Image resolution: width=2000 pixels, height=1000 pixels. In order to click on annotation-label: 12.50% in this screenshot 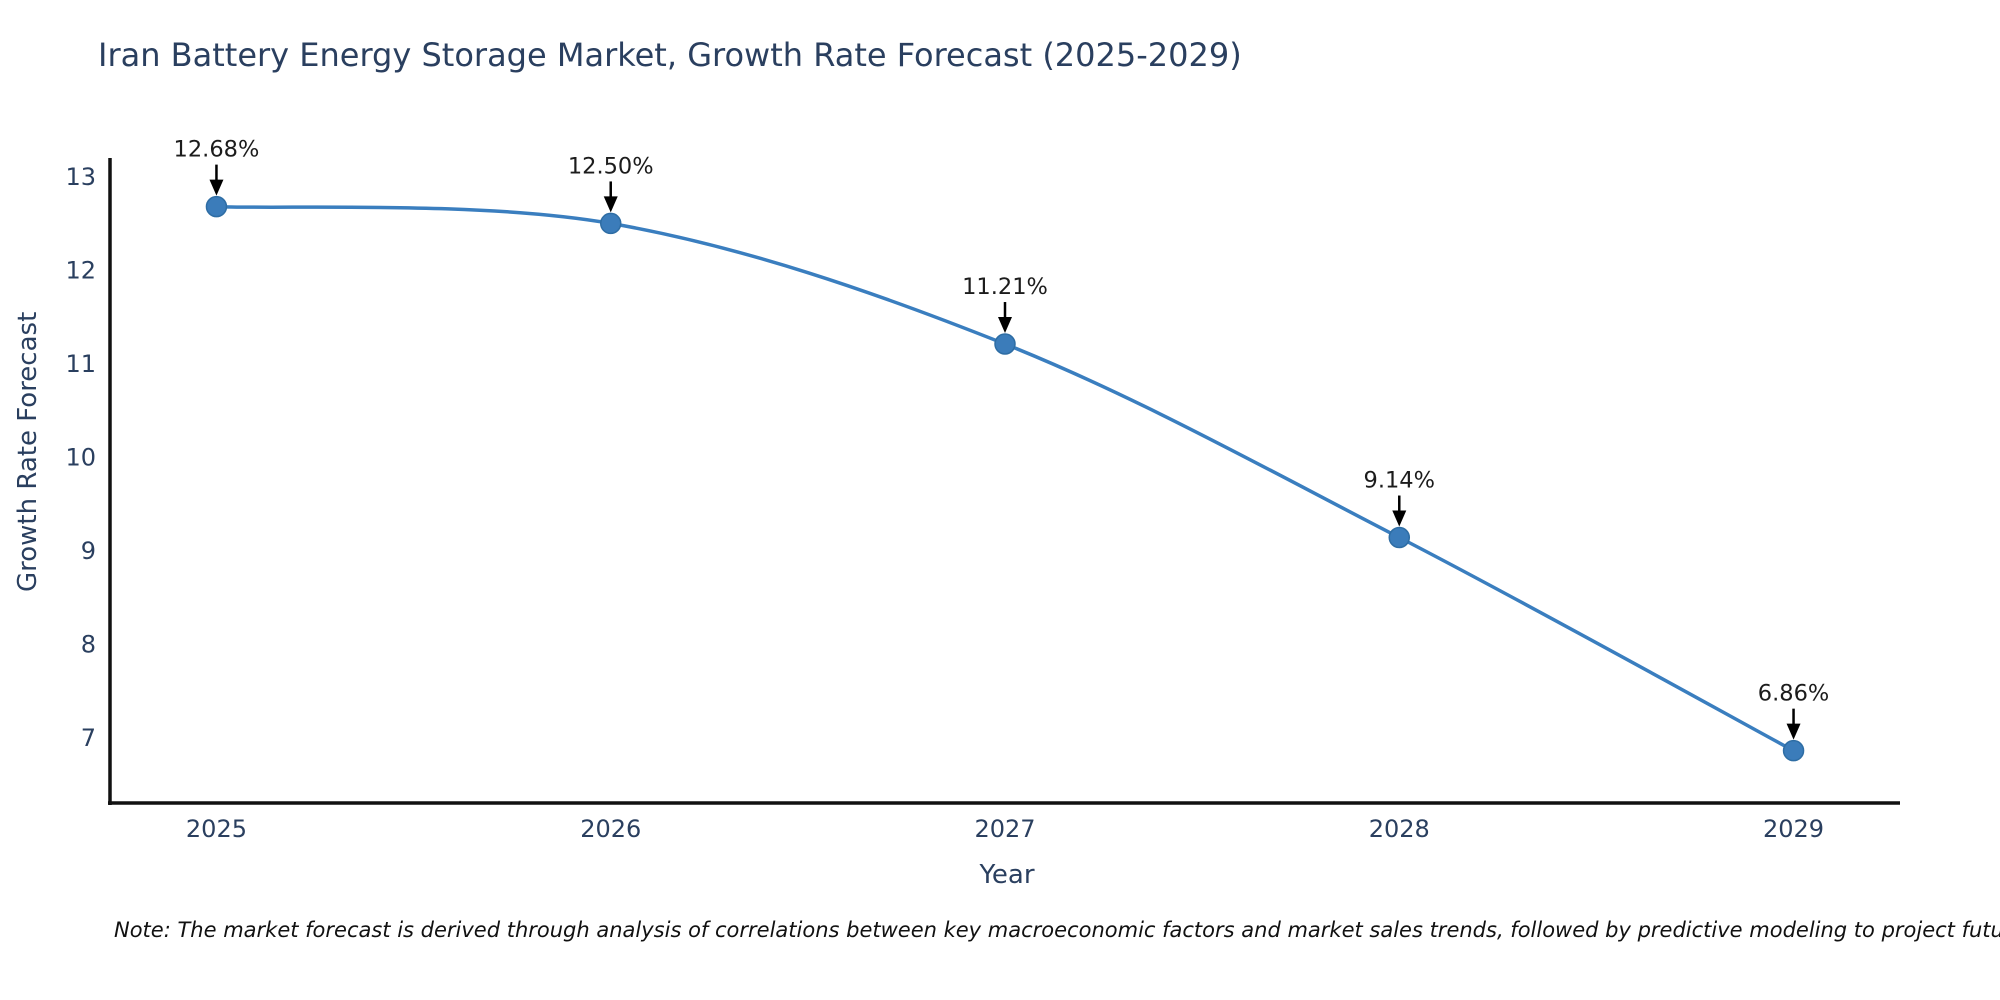, I will do `click(611, 166)`.